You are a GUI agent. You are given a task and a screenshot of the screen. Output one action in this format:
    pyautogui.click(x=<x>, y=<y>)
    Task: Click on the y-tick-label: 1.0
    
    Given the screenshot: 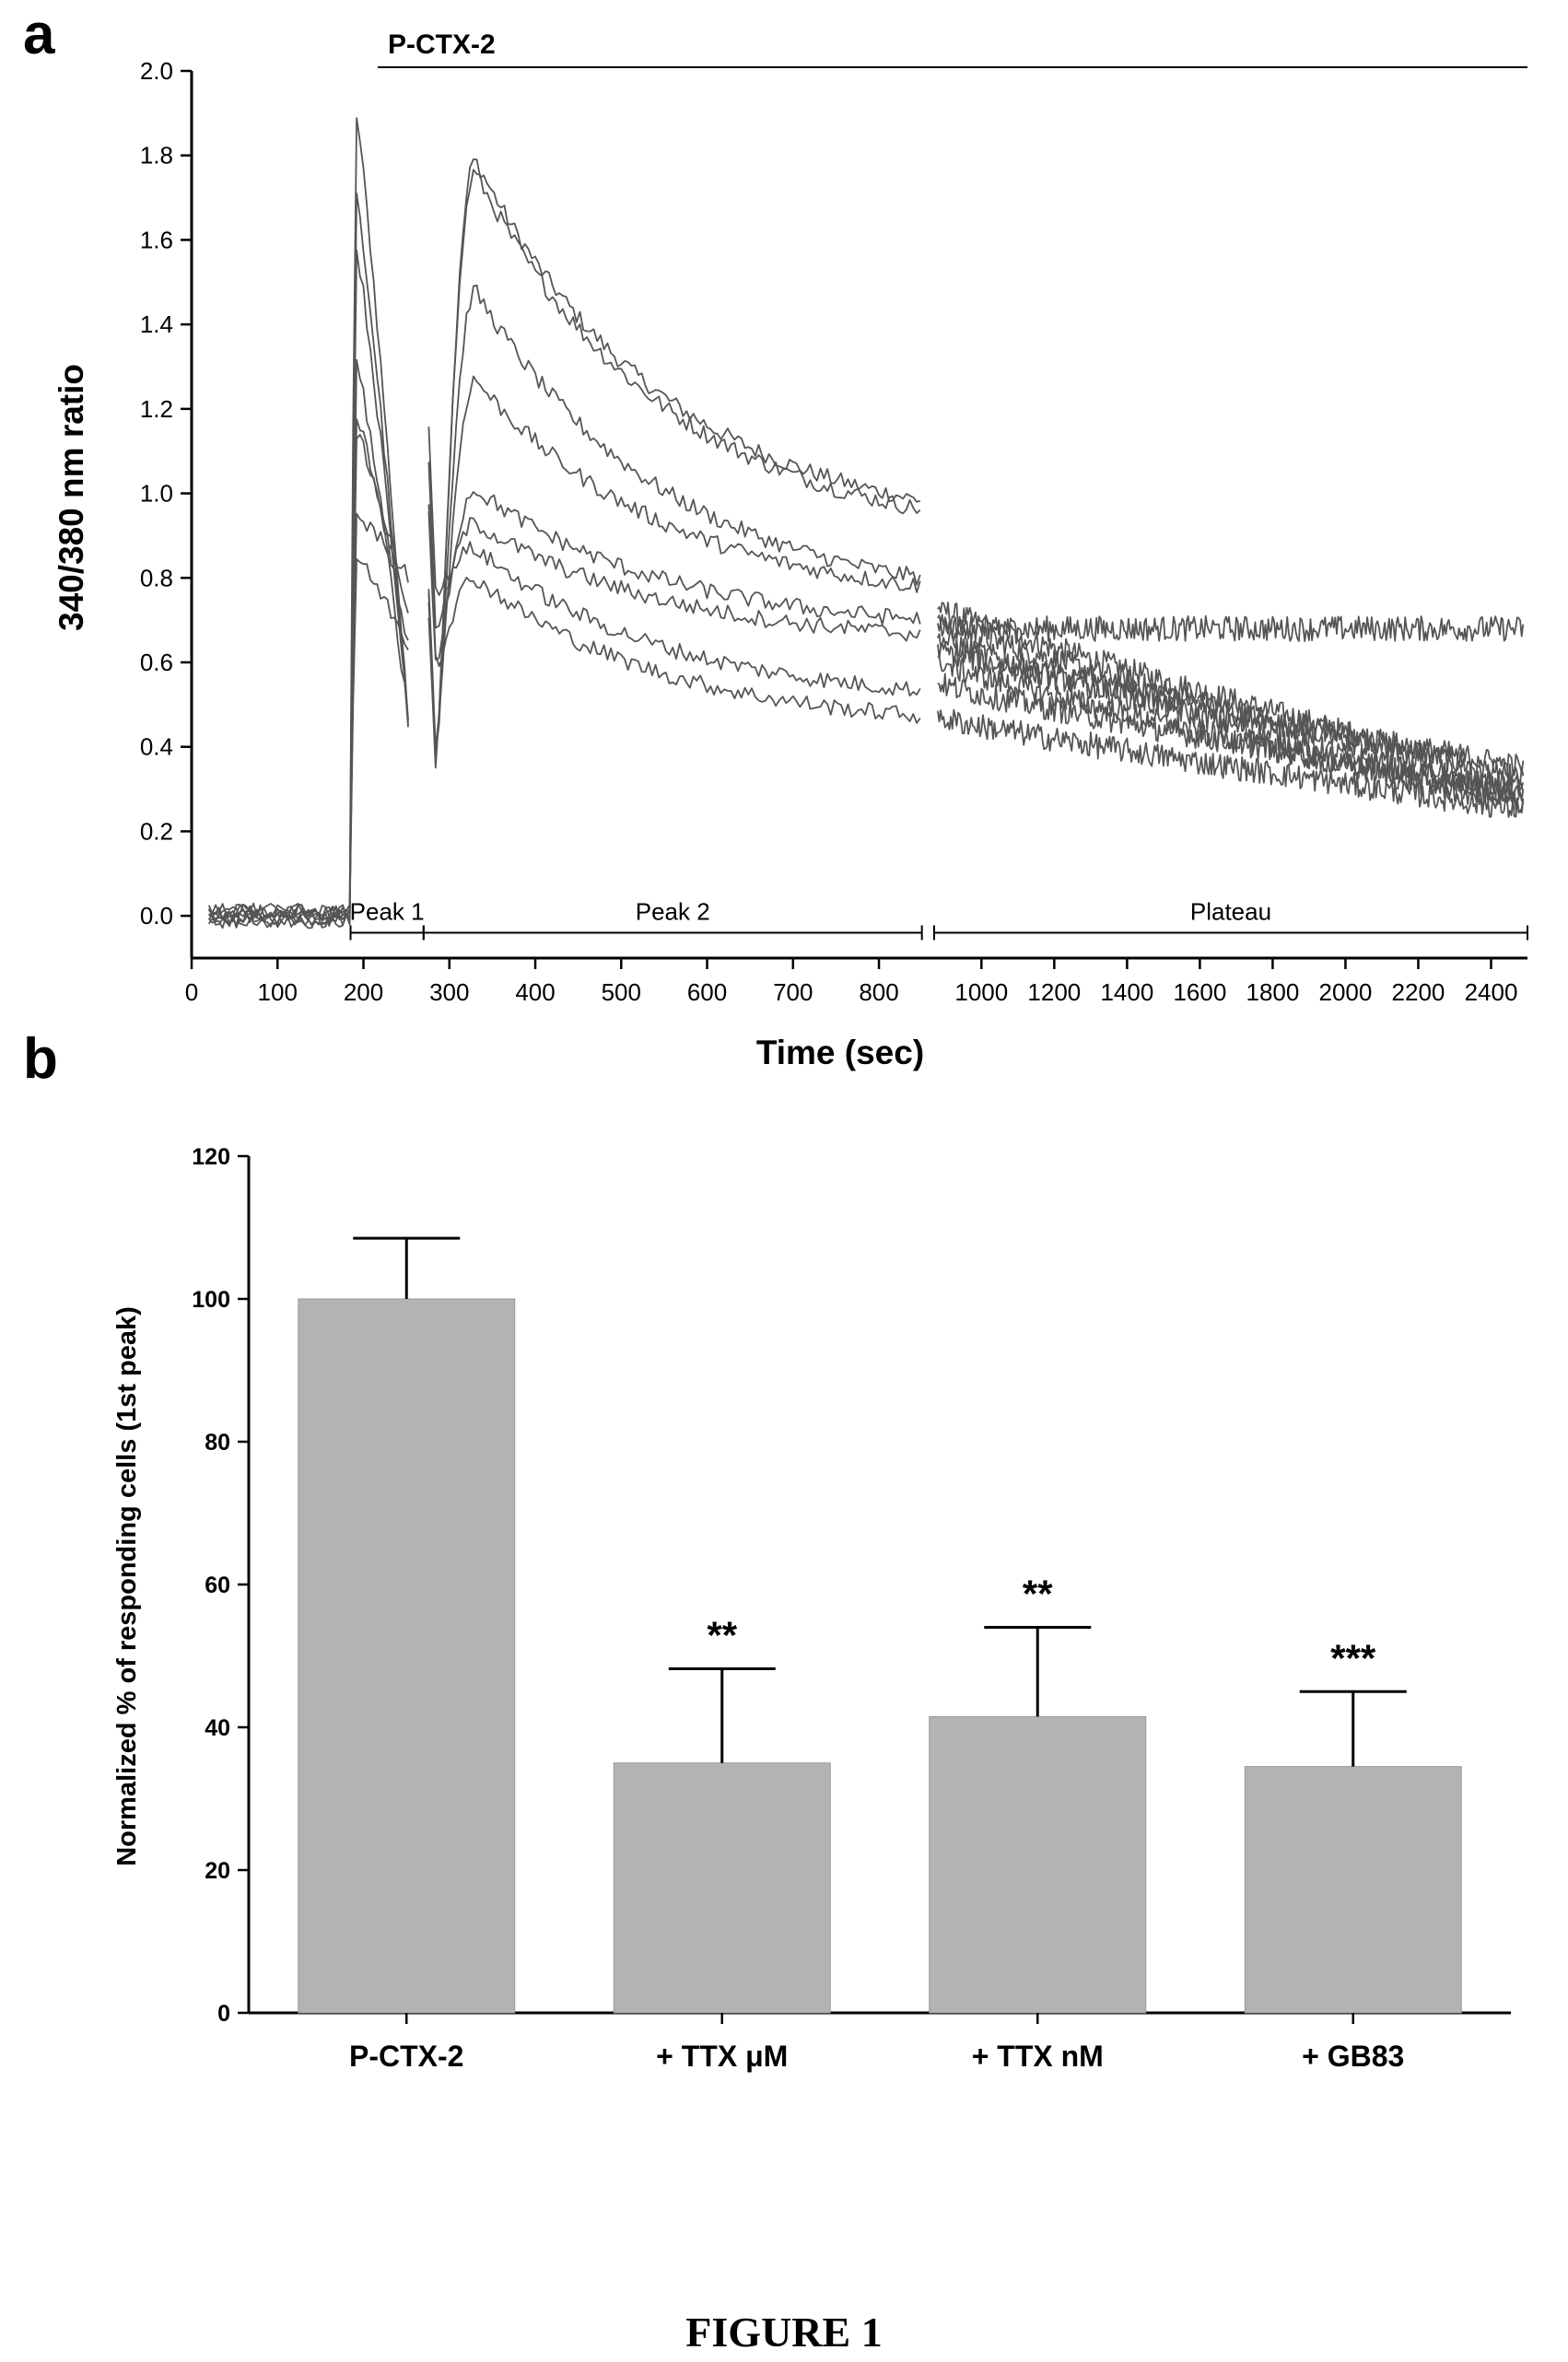 What is the action you would take?
    pyautogui.click(x=156, y=494)
    